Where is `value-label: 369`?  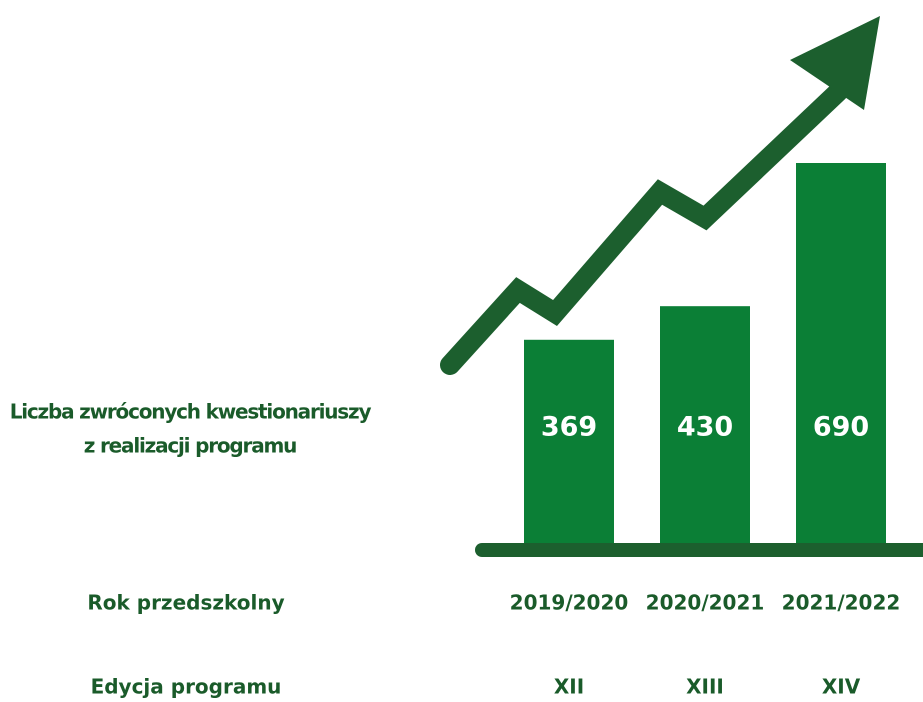 value-label: 369 is located at coordinates (569, 427).